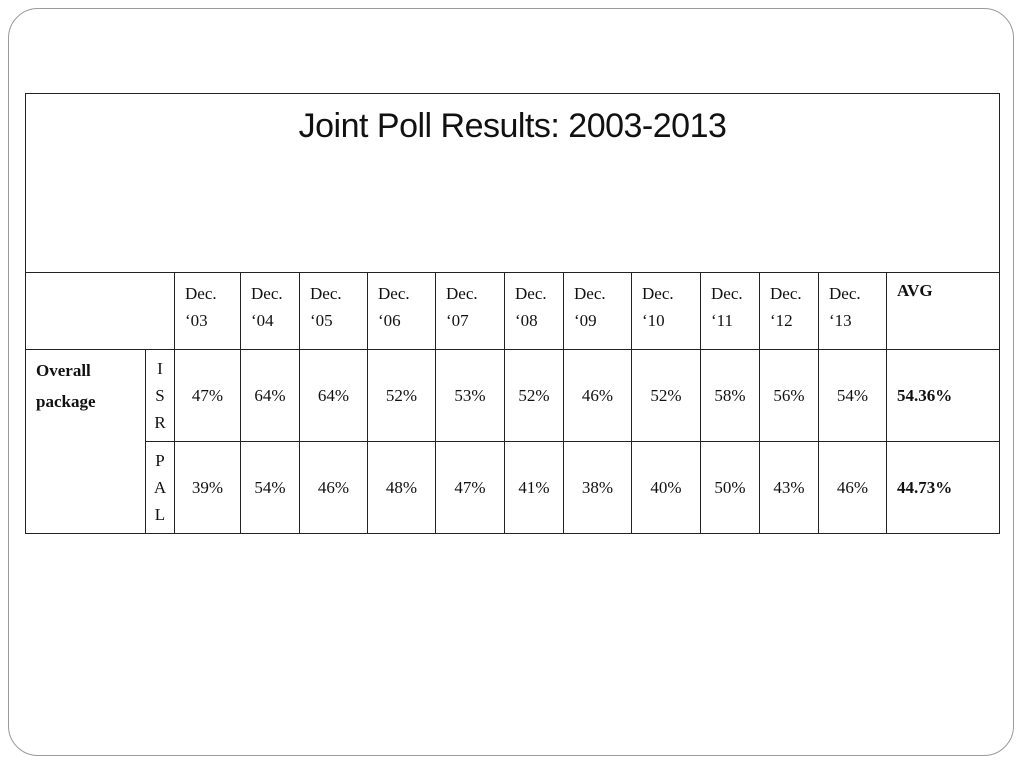 This screenshot has height=768, width=1024. Describe the element at coordinates (207, 487) in the screenshot. I see `table-cell: 39%` at that location.